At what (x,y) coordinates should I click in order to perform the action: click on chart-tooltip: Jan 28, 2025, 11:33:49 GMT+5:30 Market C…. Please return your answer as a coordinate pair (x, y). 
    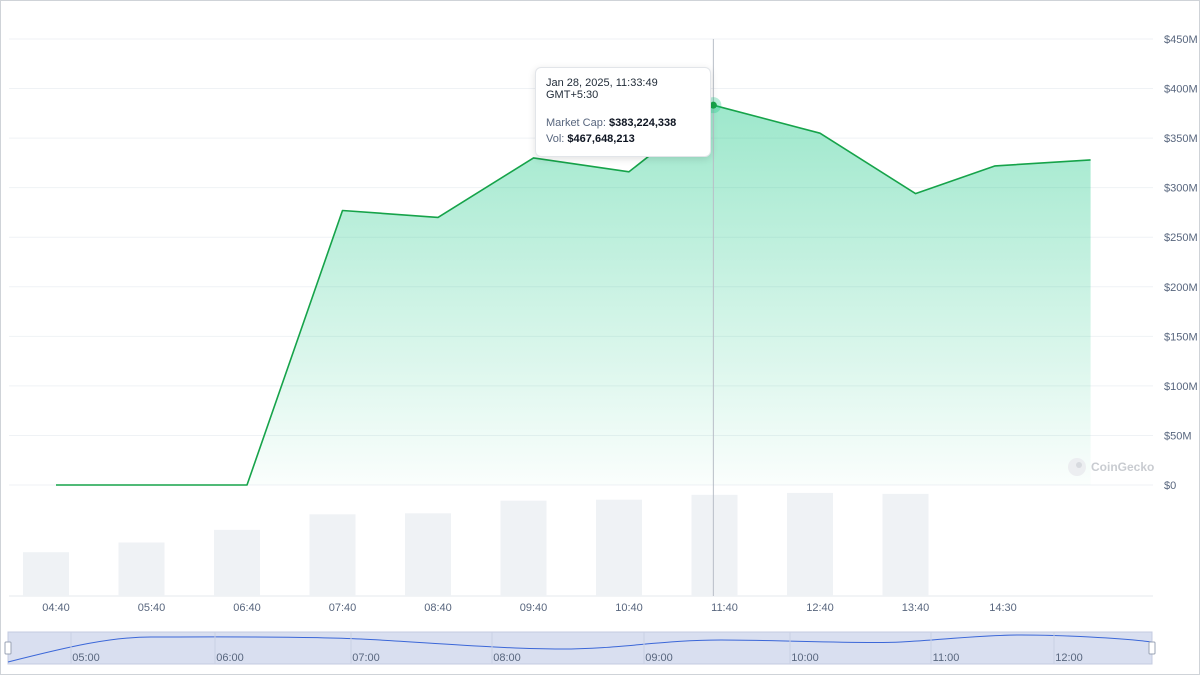
    Looking at the image, I should click on (623, 112).